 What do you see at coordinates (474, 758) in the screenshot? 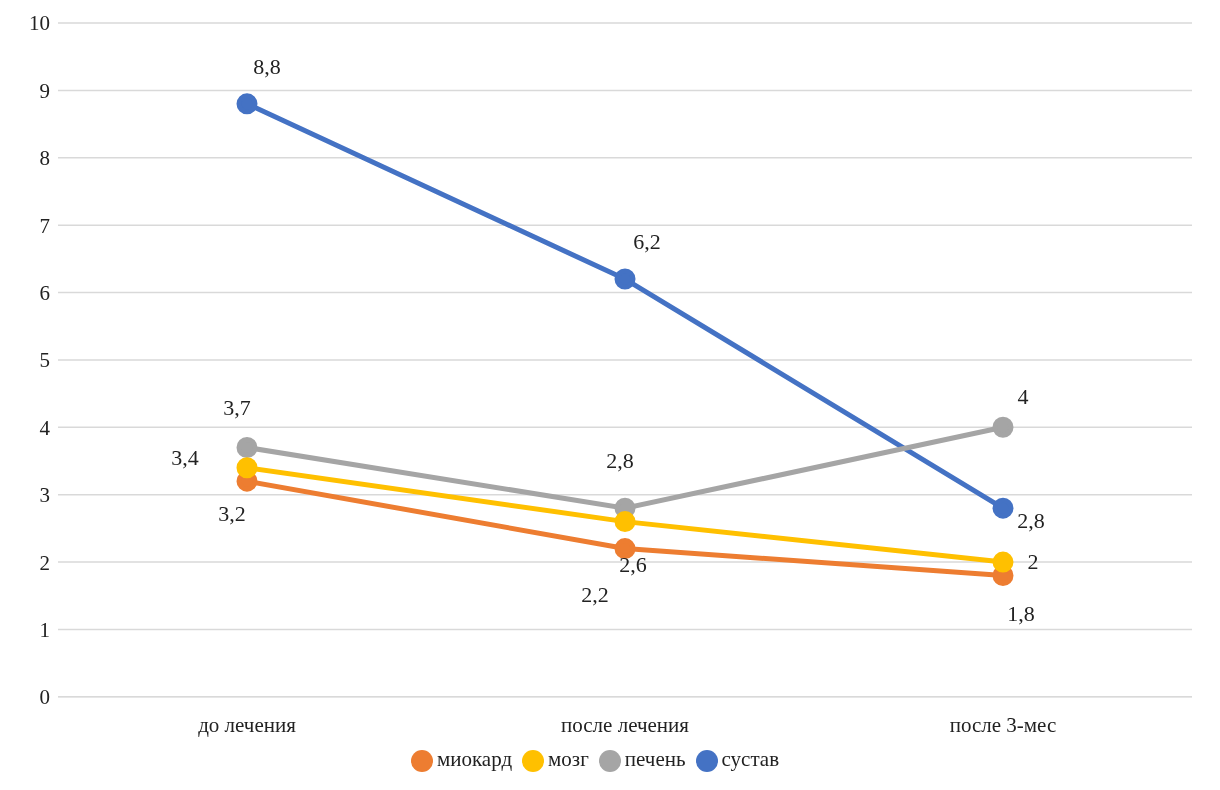
I see `legend-label: миокард` at bounding box center [474, 758].